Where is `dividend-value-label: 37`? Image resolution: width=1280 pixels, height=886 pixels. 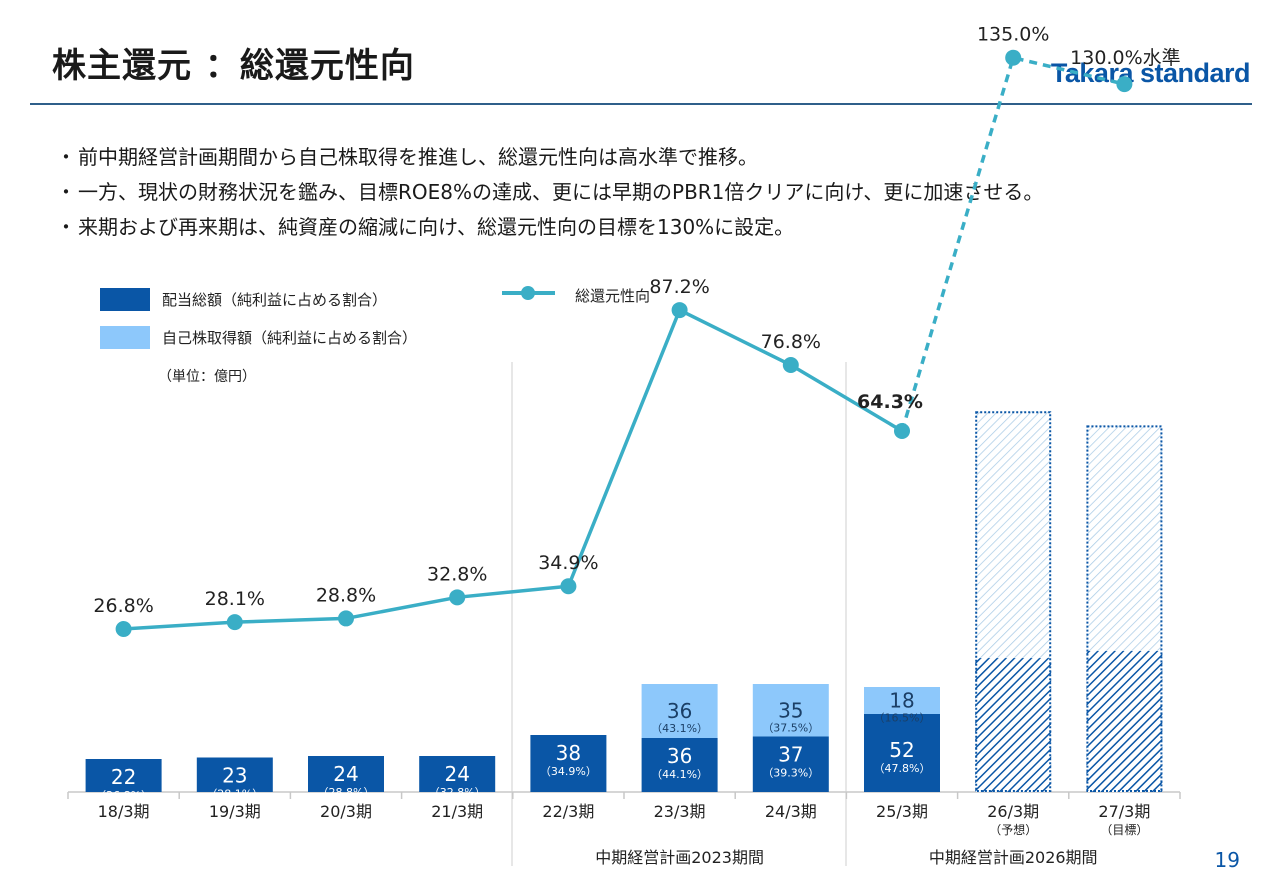
dividend-value-label: 37 is located at coordinates (790, 755).